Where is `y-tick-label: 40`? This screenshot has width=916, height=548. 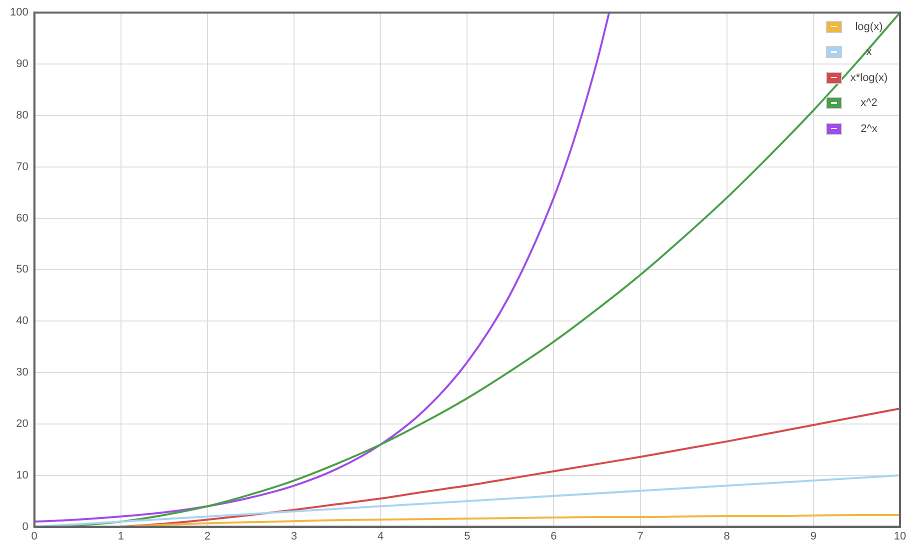
y-tick-label: 40 is located at coordinates (22, 321).